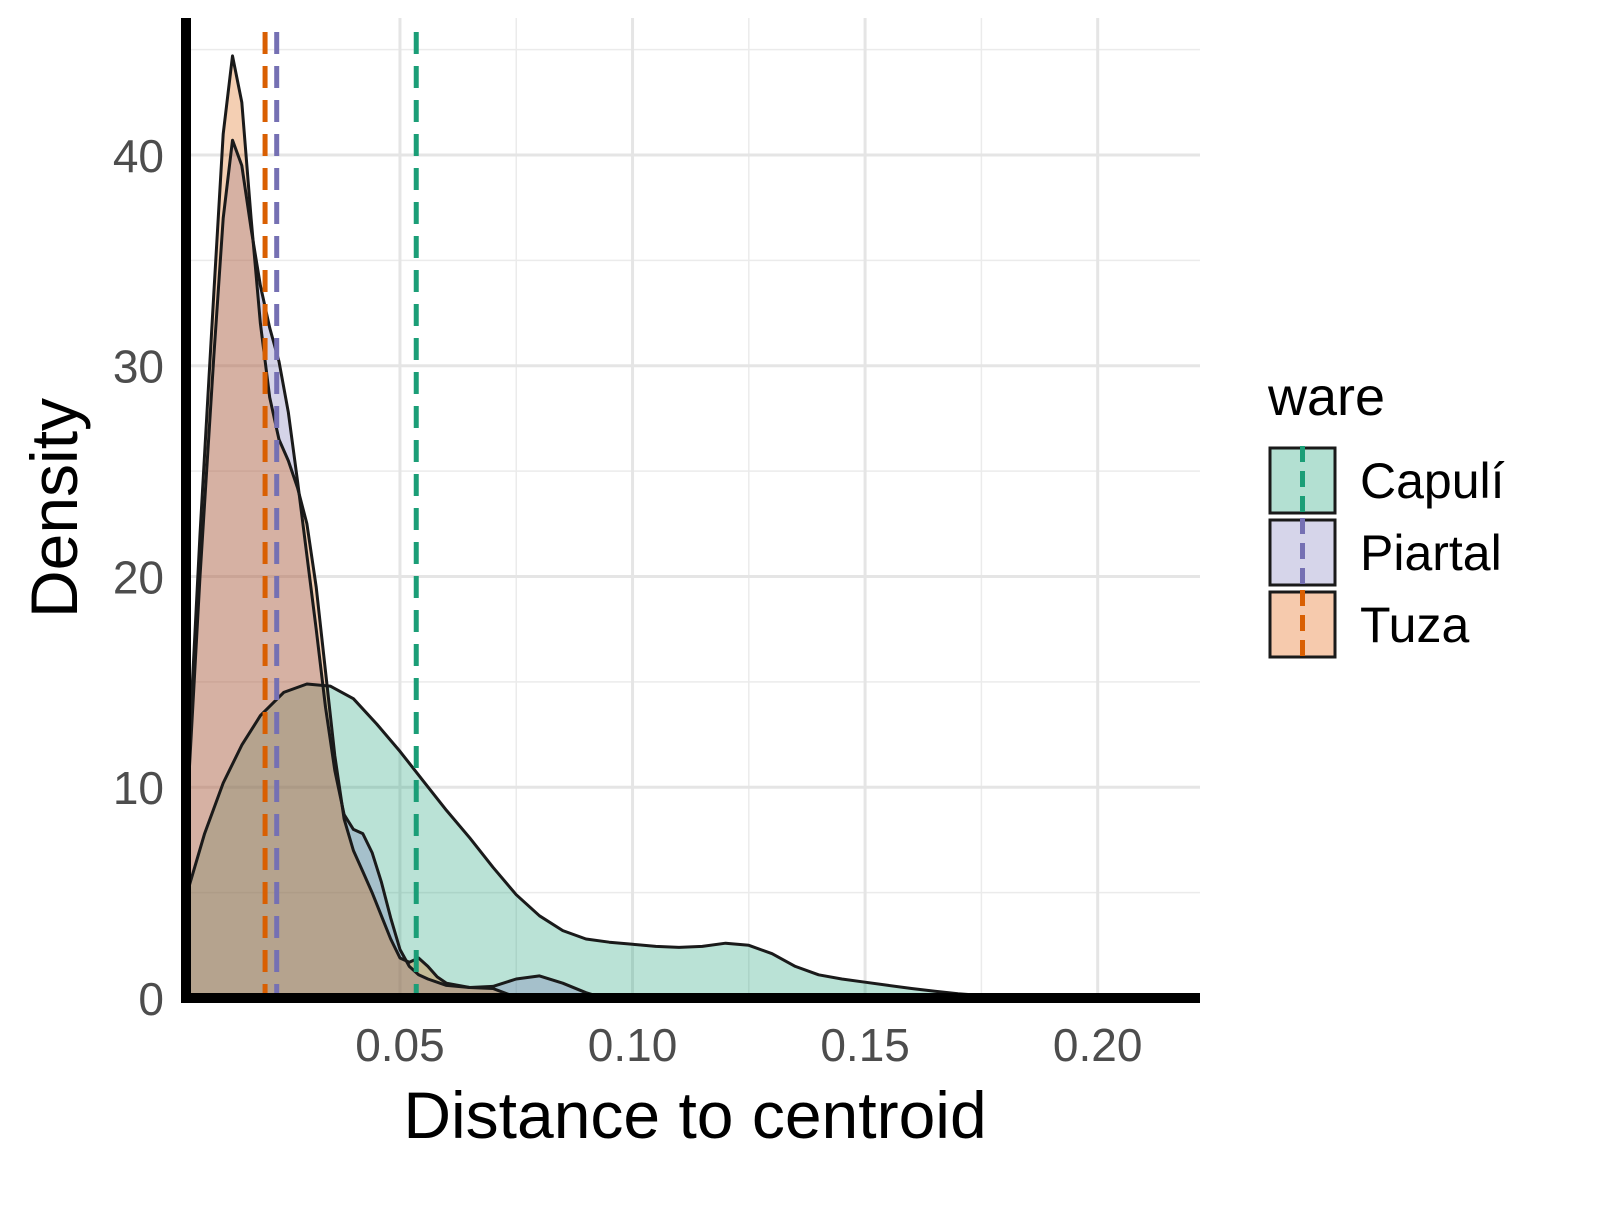  I want to click on y-tick-label: 0, so click(151, 999).